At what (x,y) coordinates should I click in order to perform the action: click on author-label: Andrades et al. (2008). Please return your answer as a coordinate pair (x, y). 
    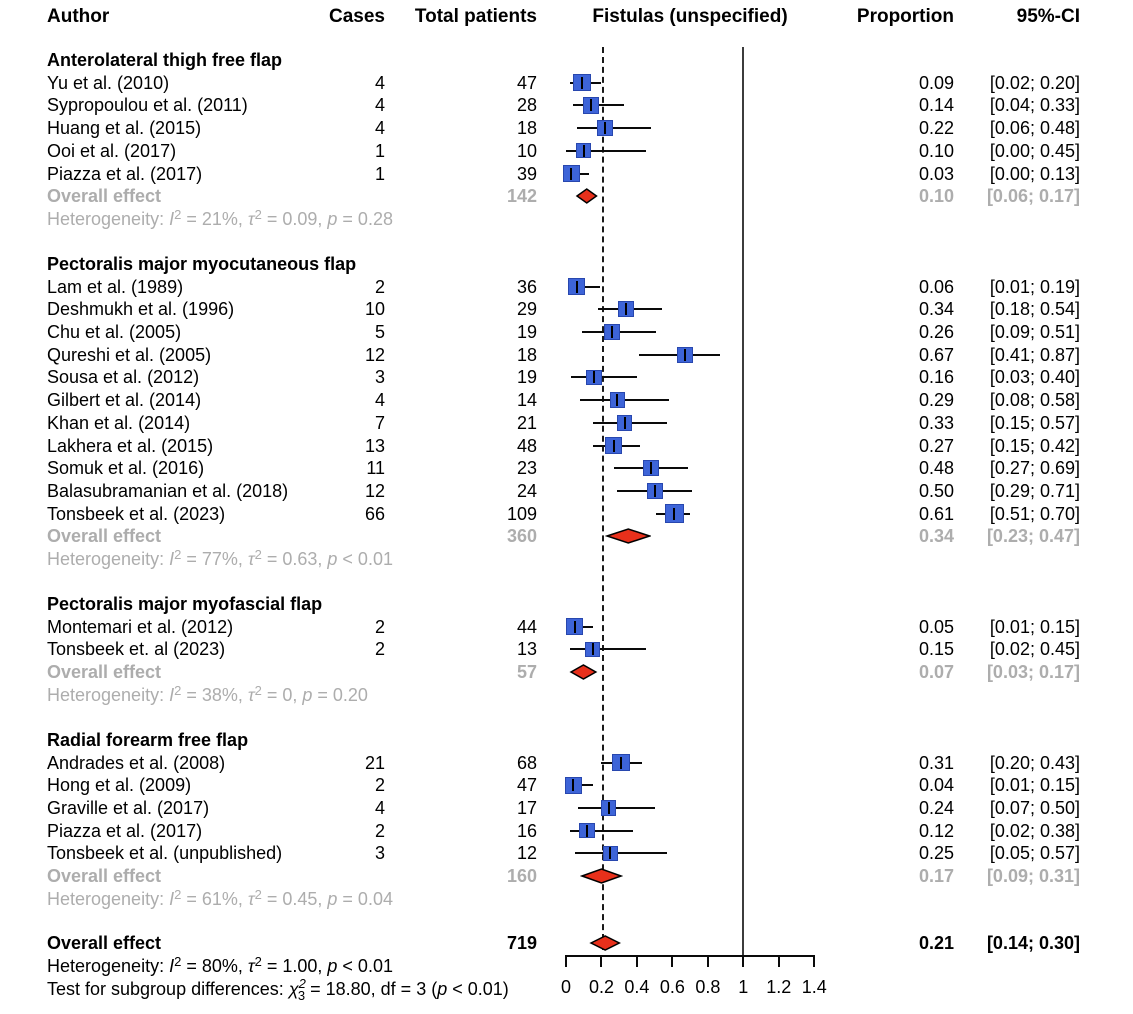
    Looking at the image, I should click on (136, 762).